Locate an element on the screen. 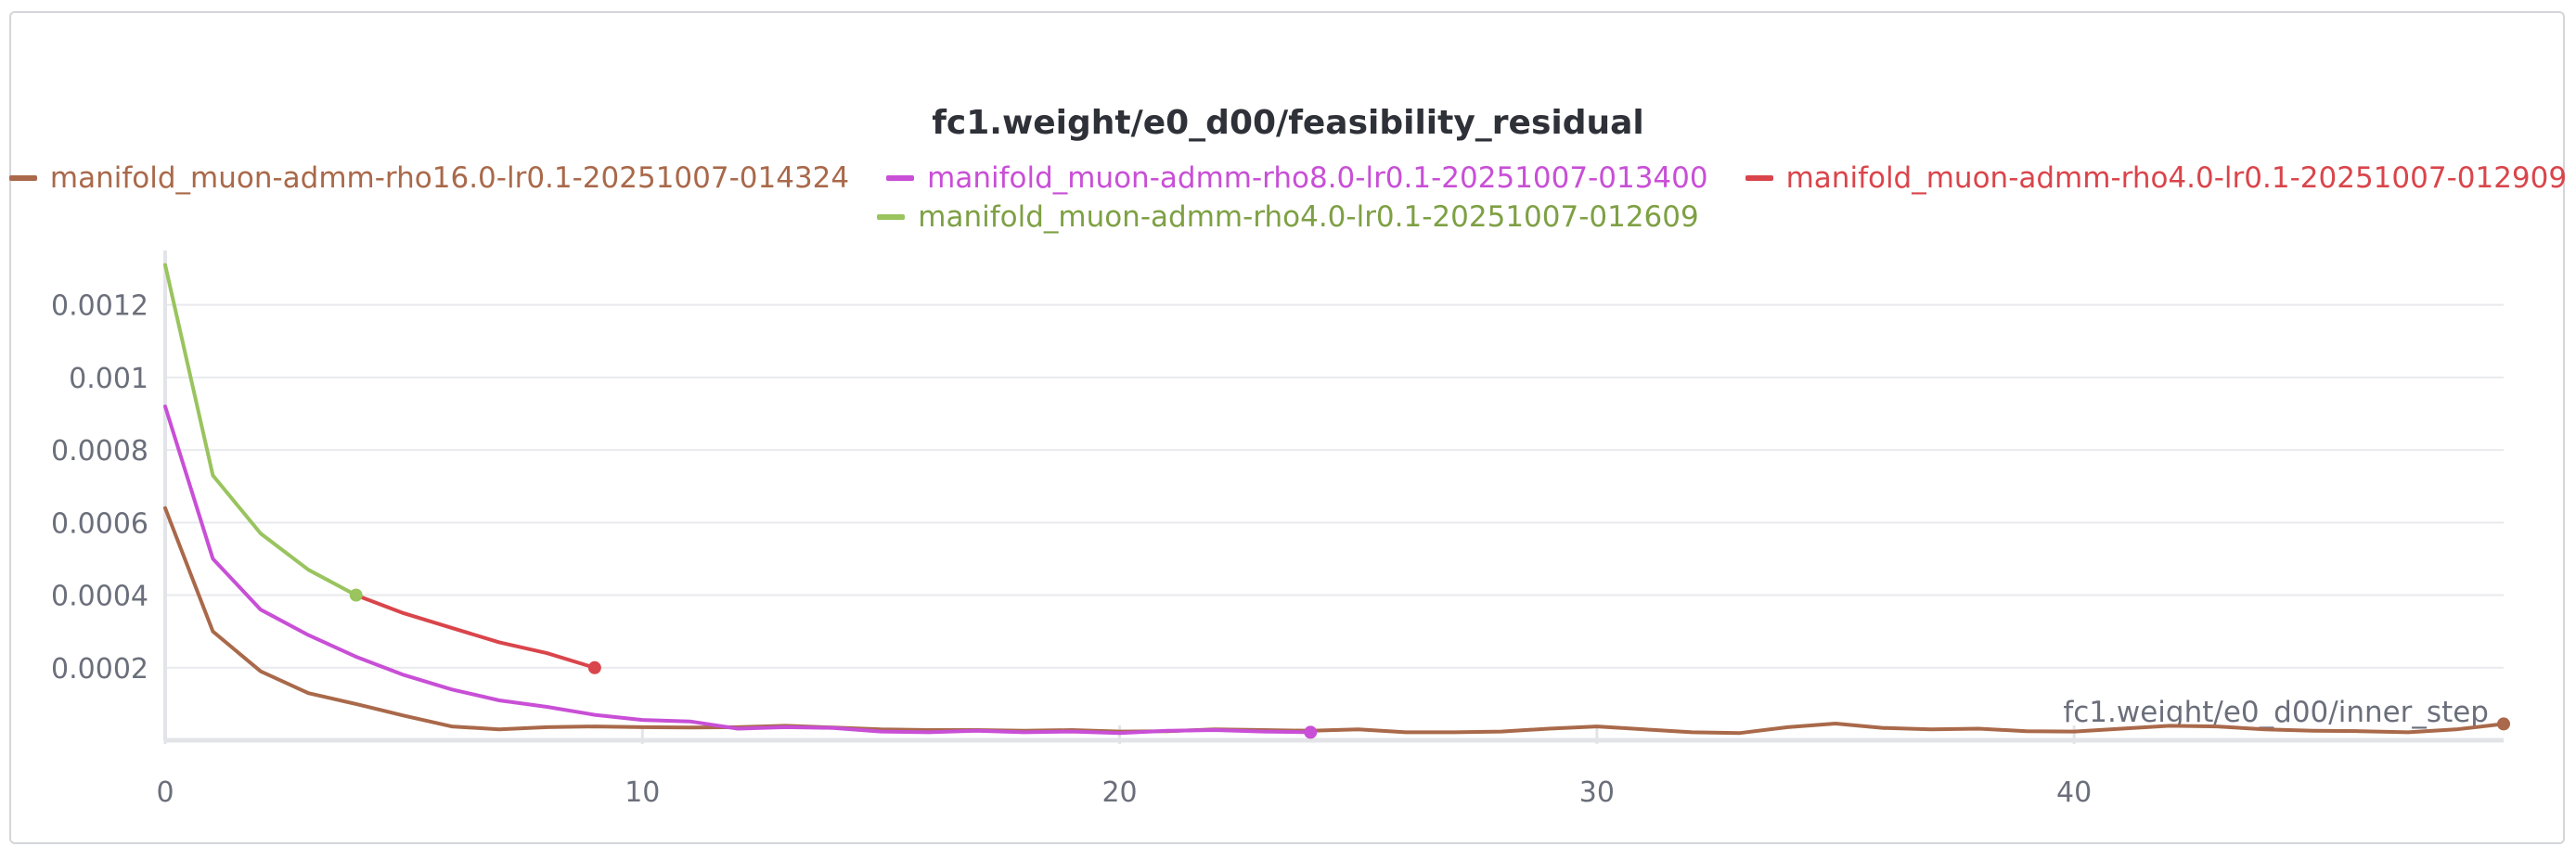 The height and width of the screenshot is (859, 2576). x-tick-label: 10 is located at coordinates (642, 792).